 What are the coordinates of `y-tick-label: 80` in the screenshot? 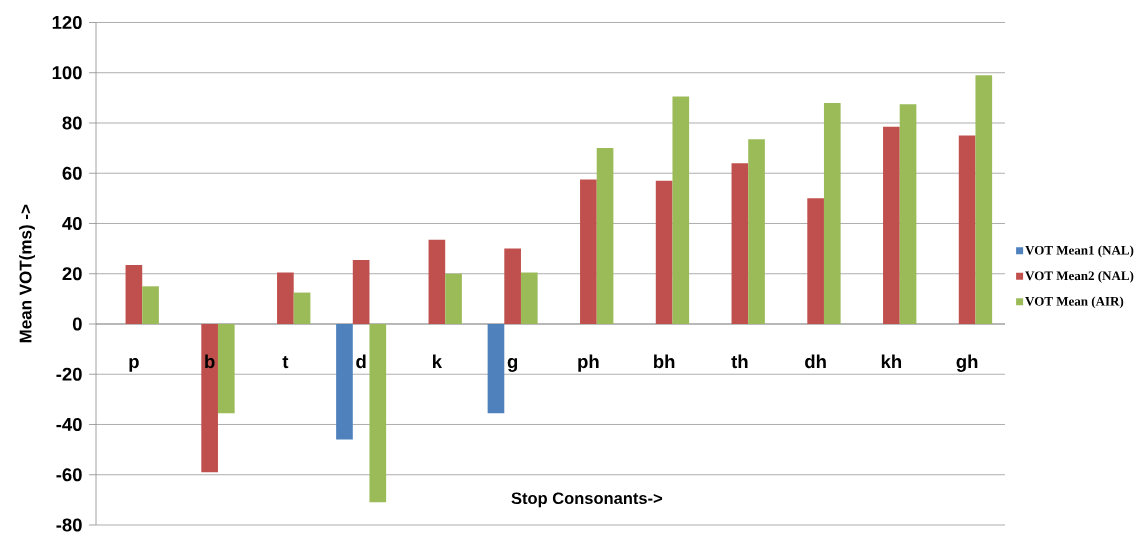 It's located at (72, 123).